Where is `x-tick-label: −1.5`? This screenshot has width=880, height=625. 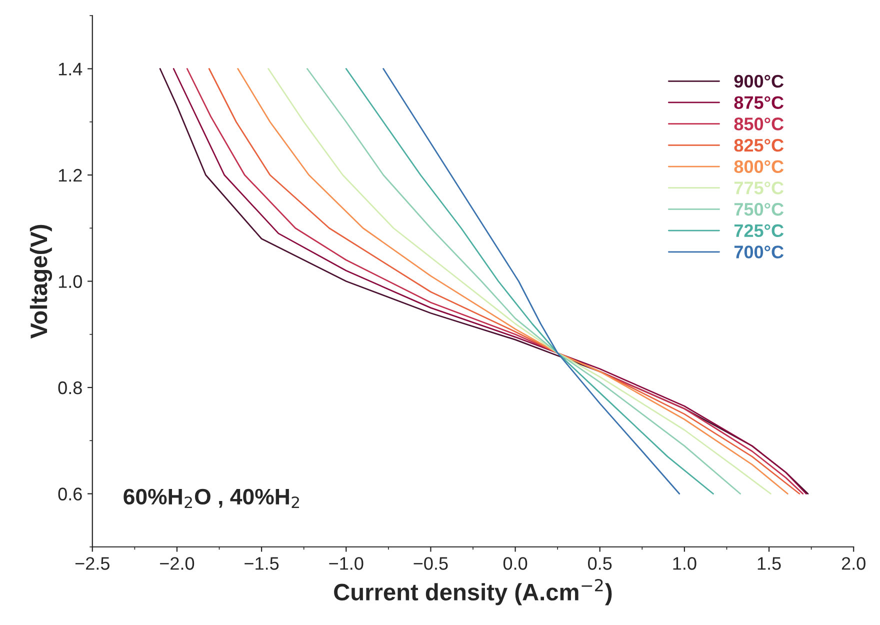 x-tick-label: −1.5 is located at coordinates (261, 563).